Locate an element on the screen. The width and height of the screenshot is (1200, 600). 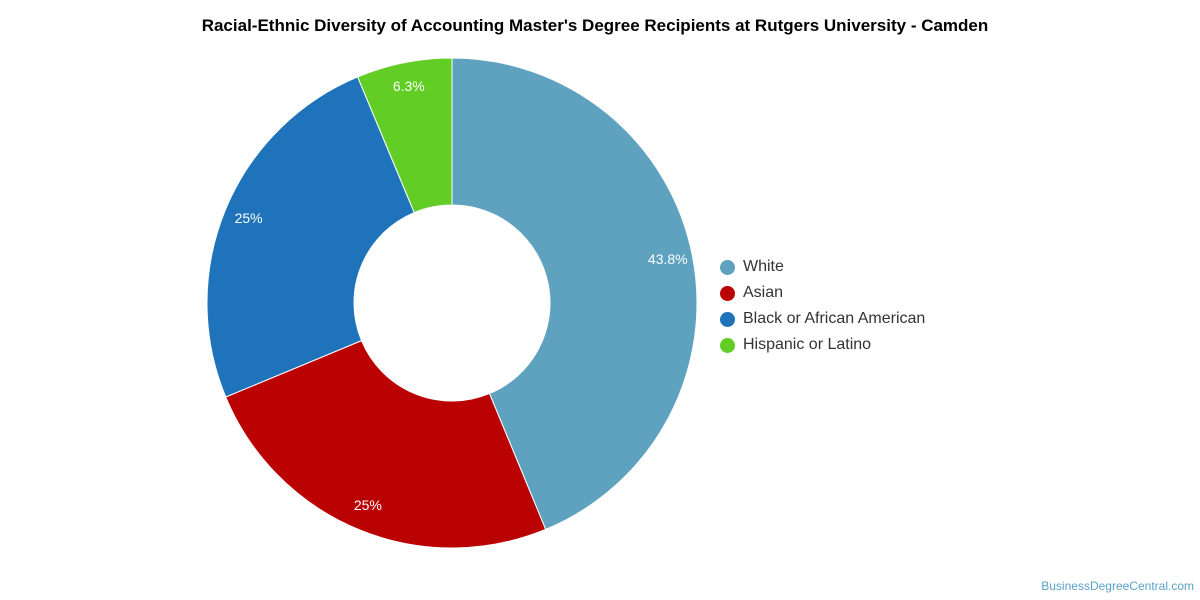
legend-item-black-or-african-american: Black or African American is located at coordinates (822, 319).